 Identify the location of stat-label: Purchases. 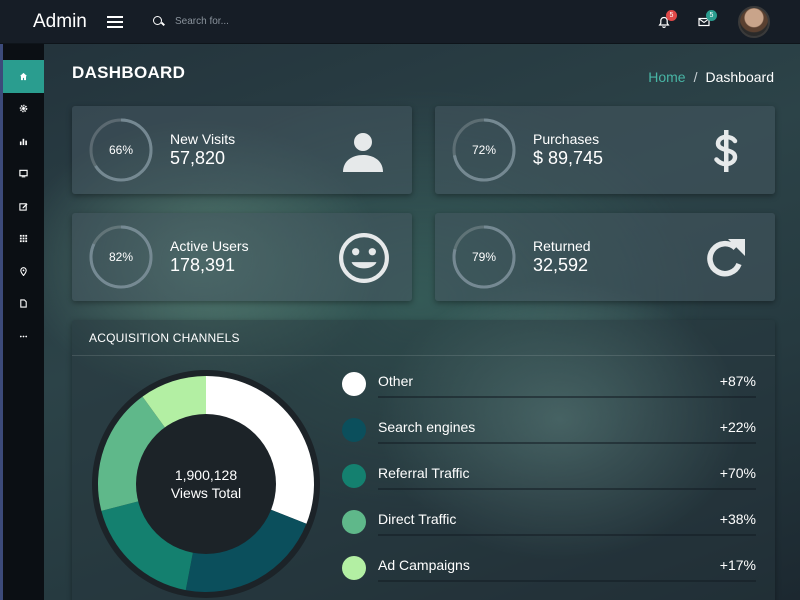
(566, 139).